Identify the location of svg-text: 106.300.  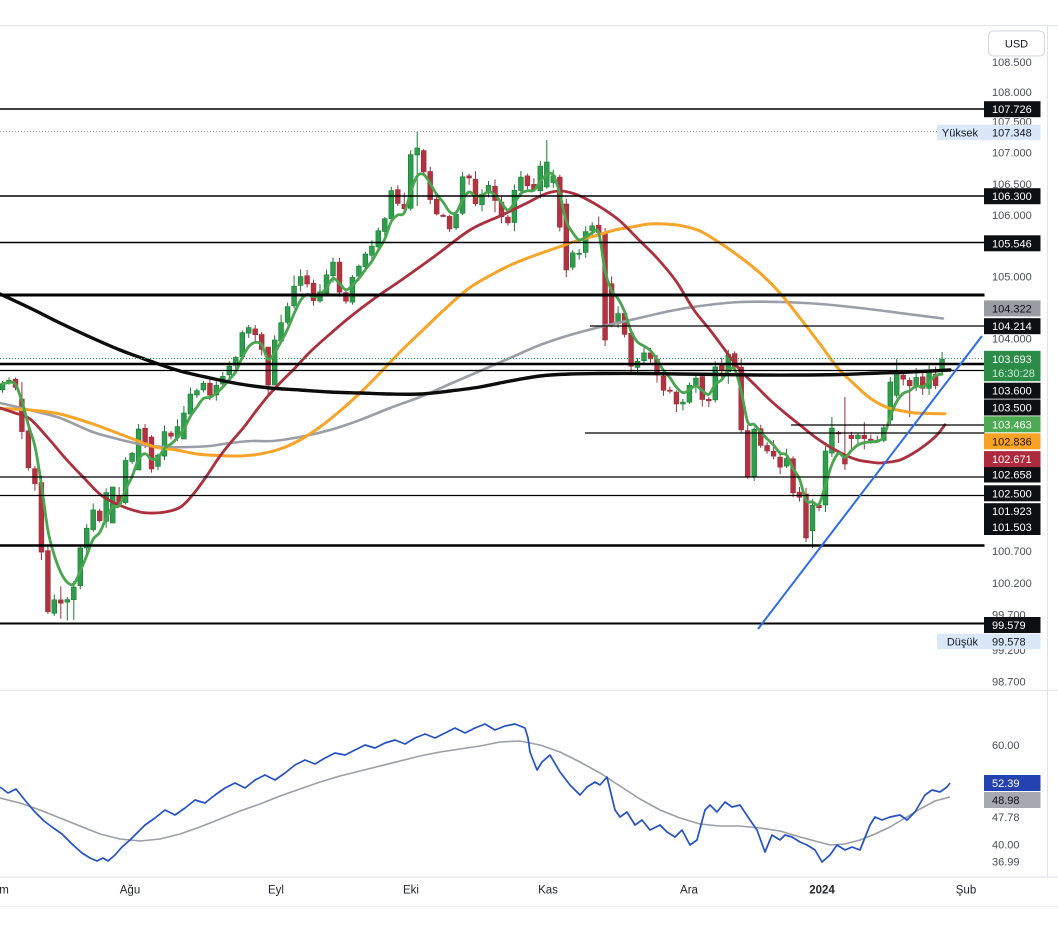
(1012, 197).